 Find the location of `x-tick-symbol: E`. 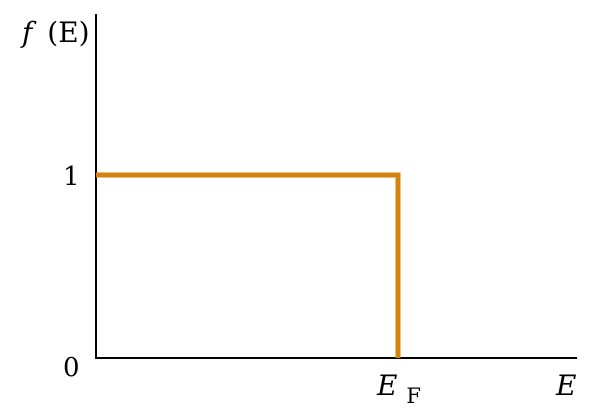

x-tick-symbol: E is located at coordinates (386, 385).